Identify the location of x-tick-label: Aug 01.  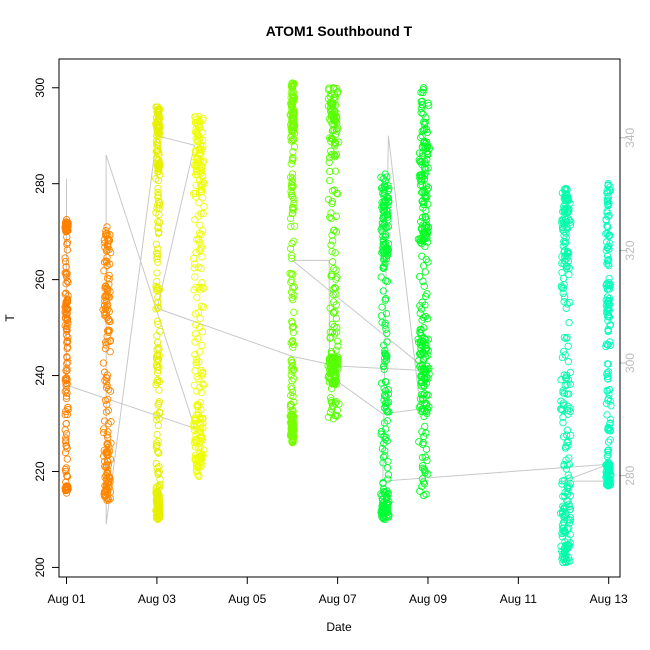
(67, 599).